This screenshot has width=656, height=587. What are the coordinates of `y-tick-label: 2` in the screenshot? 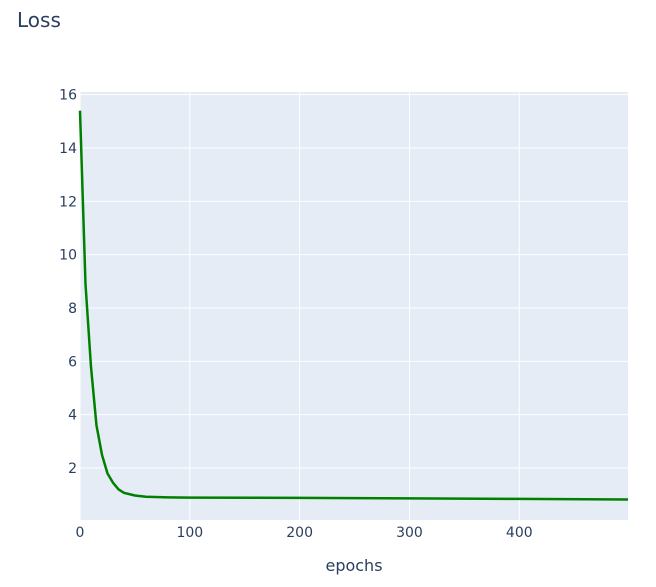 It's located at (72, 469).